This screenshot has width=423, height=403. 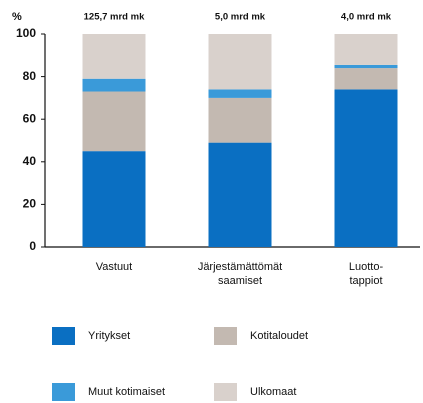 What do you see at coordinates (240, 274) in the screenshot?
I see `x-tick-label: Järjestämättömät saamiset` at bounding box center [240, 274].